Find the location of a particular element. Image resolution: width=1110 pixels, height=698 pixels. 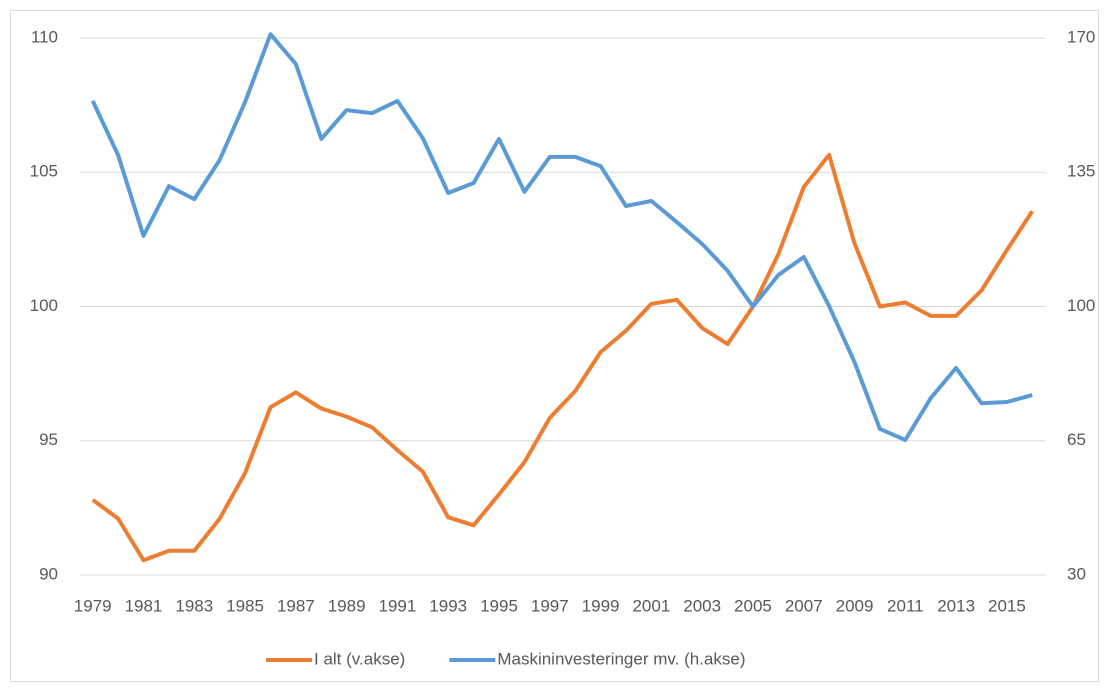

x-tick-label: 1991 is located at coordinates (398, 605).